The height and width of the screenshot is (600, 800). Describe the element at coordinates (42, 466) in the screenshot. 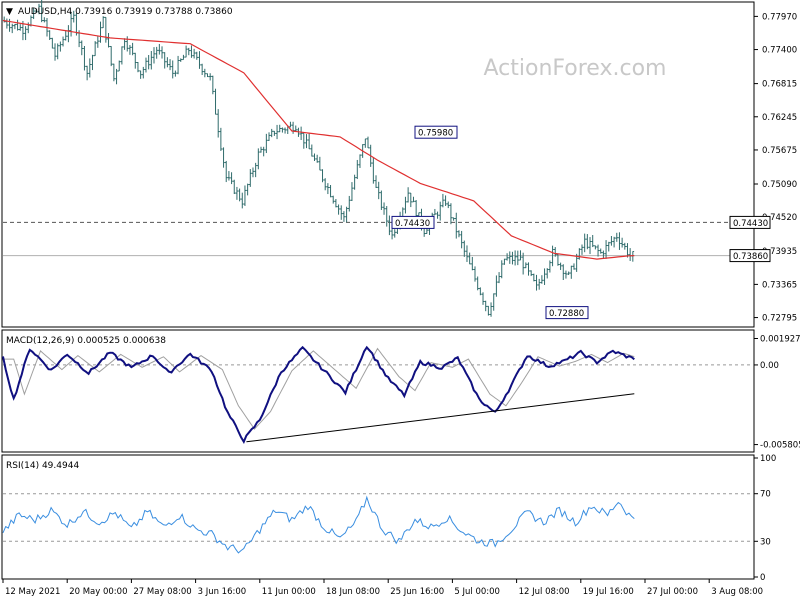

I see `rsi-title: RSI(14) 49.4944` at that location.